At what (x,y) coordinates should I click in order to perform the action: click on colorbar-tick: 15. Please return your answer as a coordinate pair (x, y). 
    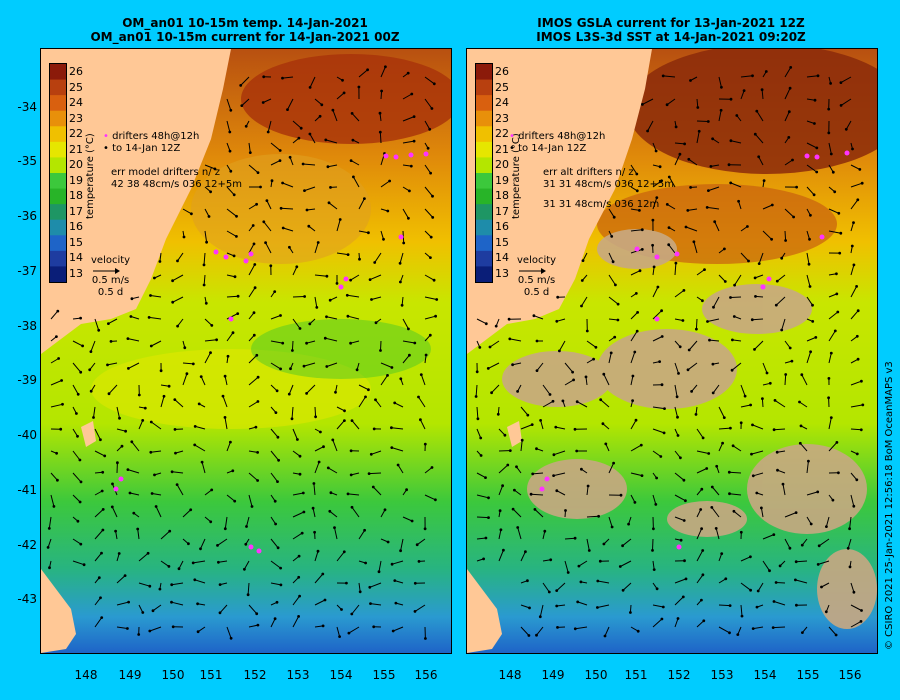
    Looking at the image, I should click on (76, 242).